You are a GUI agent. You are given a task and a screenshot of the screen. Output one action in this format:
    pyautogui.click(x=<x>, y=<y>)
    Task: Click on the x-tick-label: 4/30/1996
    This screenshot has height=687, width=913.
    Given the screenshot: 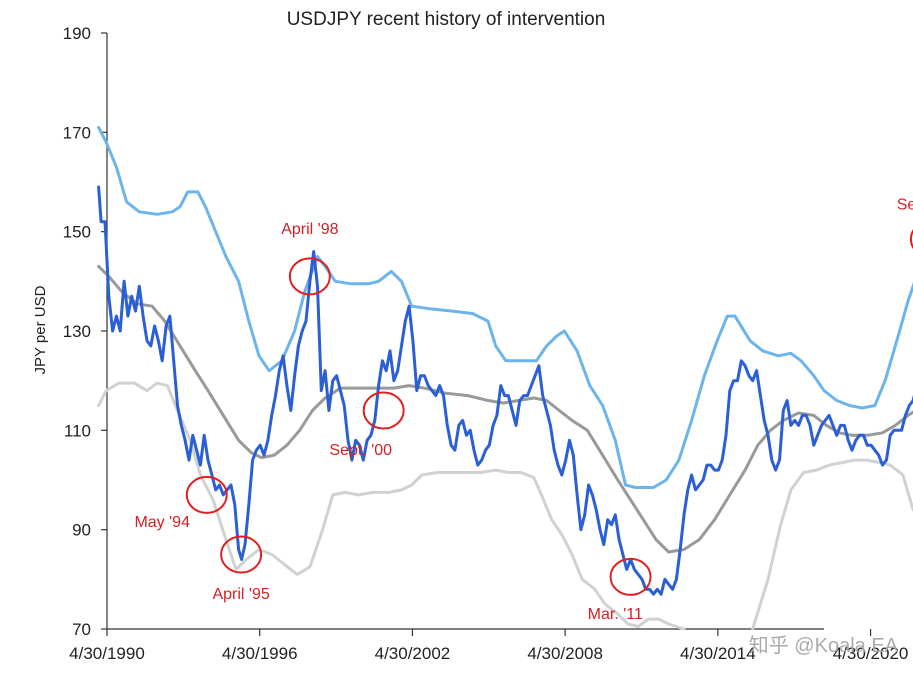 What is the action you would take?
    pyautogui.click(x=260, y=653)
    